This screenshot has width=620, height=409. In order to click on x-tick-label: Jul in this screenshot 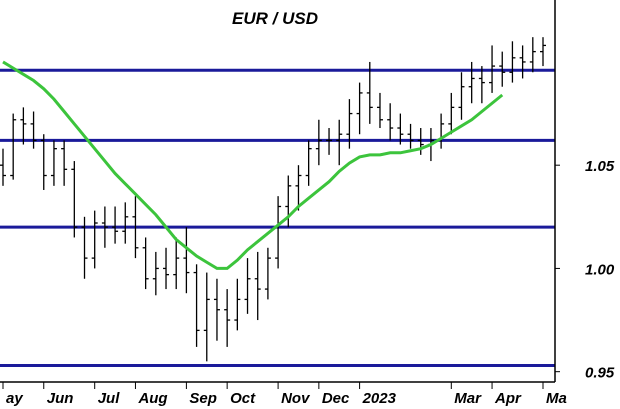, I will do `click(109, 398)`.